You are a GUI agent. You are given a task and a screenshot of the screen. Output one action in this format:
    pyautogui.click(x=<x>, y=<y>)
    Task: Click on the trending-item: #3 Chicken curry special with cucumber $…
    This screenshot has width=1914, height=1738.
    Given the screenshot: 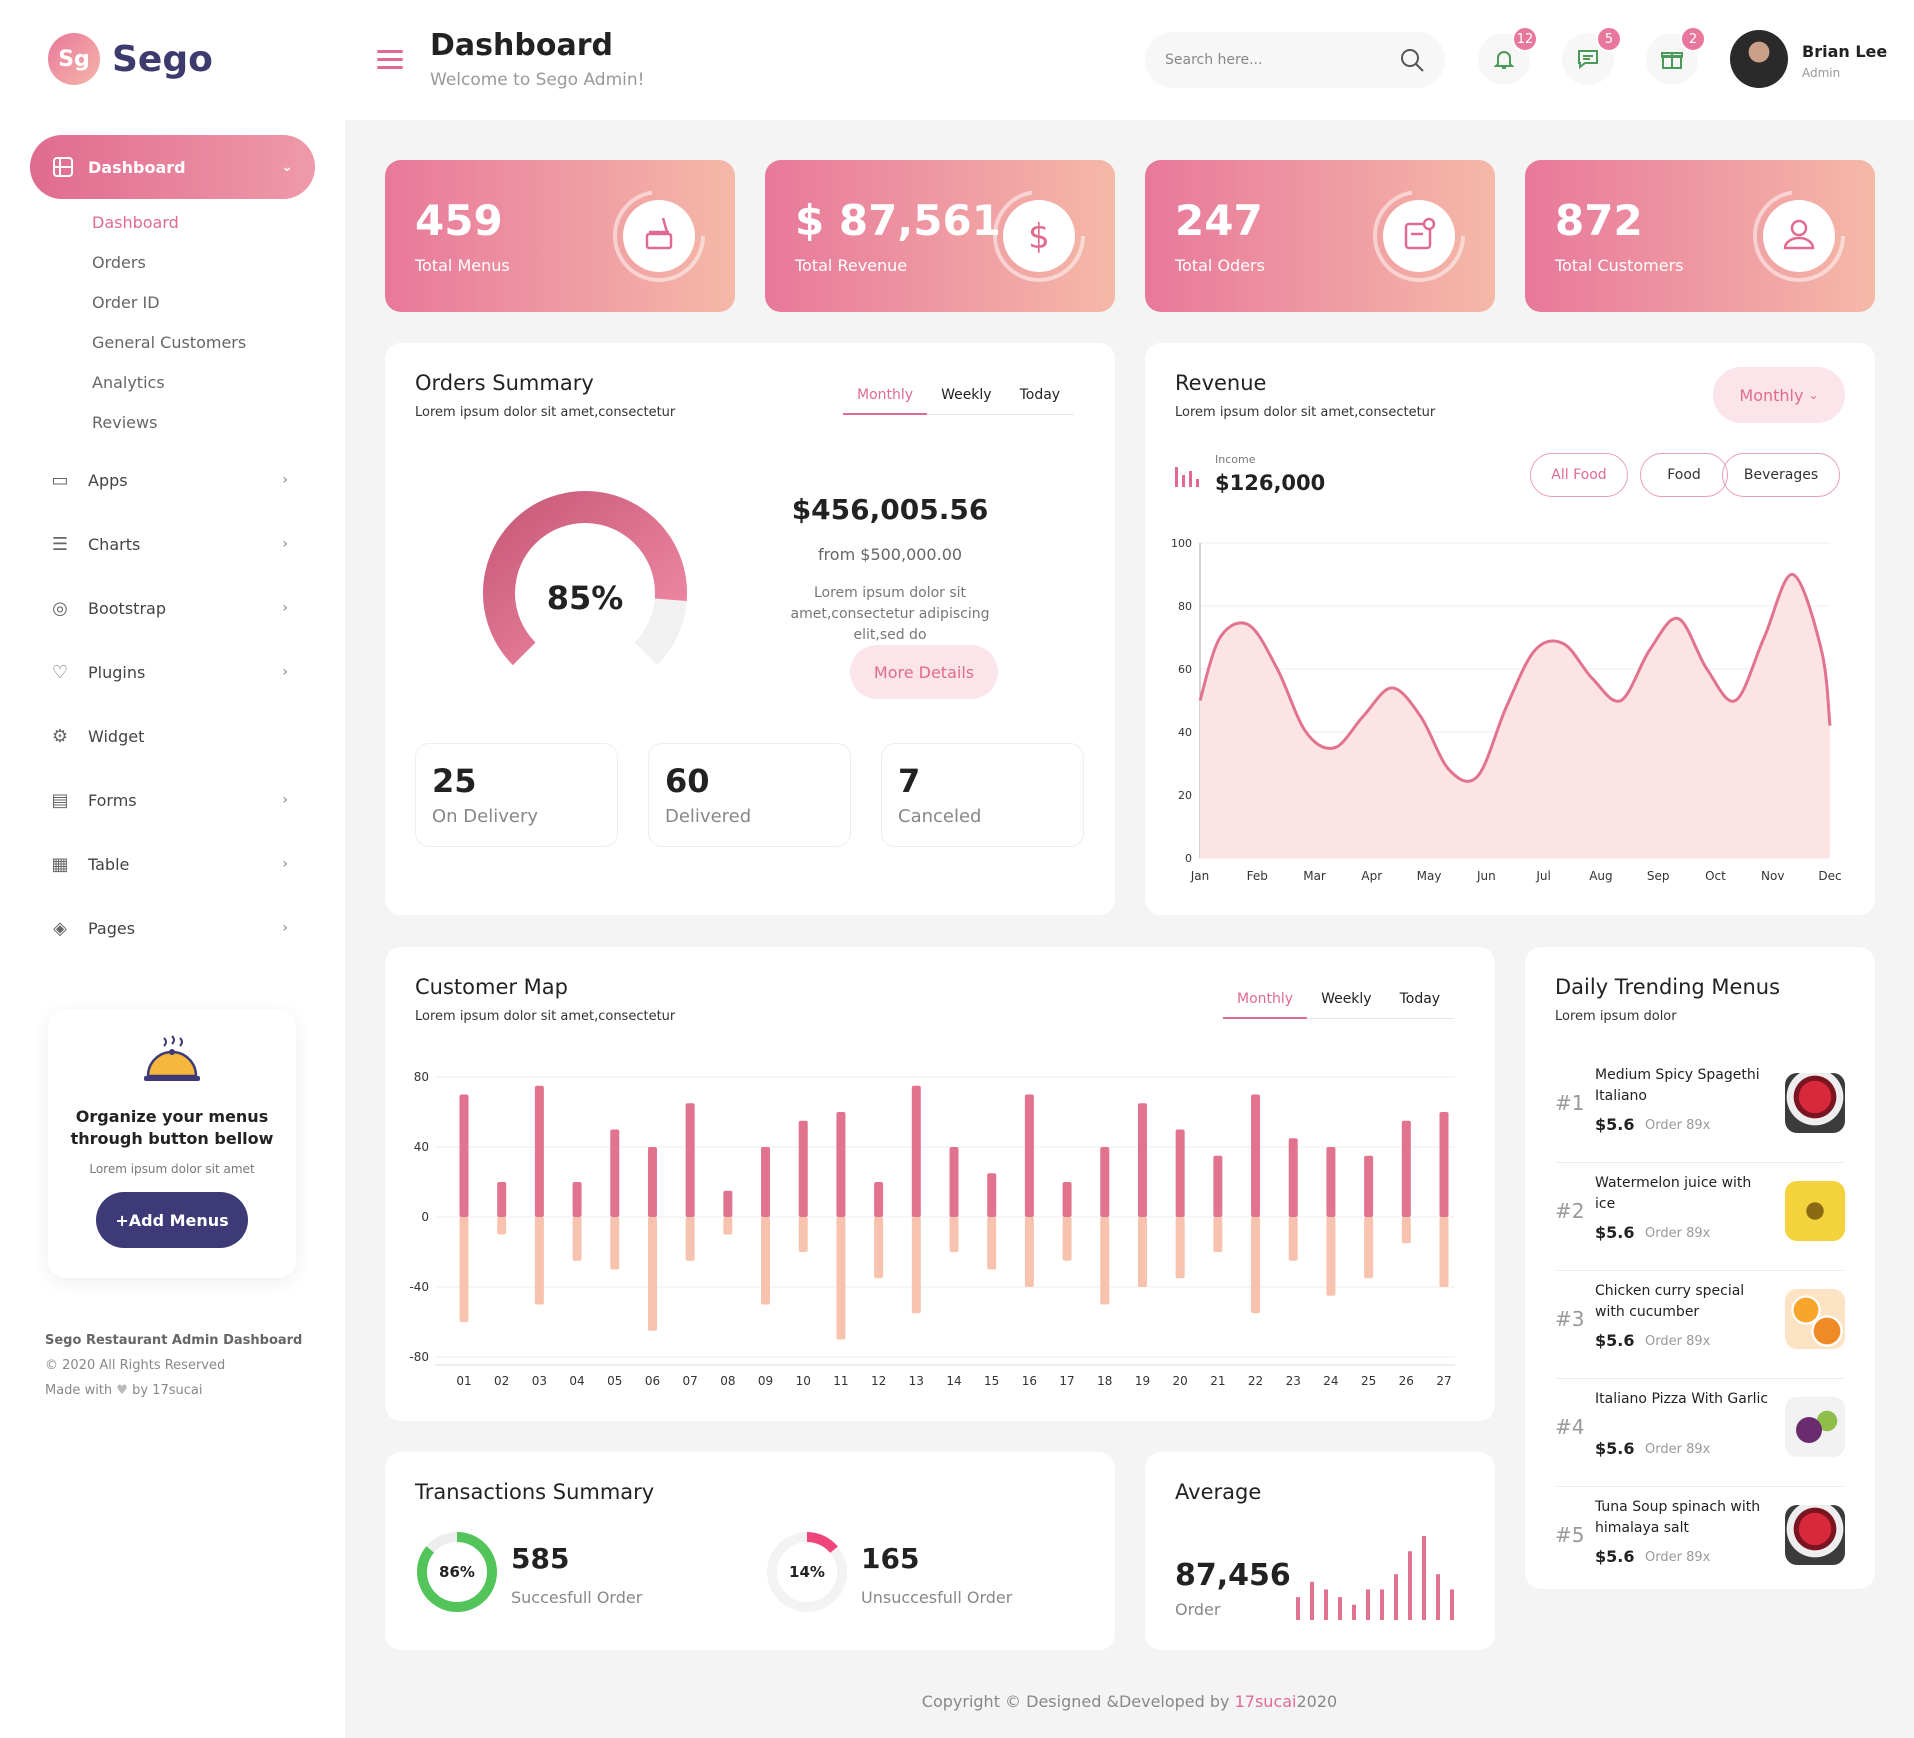 What is the action you would take?
    pyautogui.click(x=1700, y=1325)
    